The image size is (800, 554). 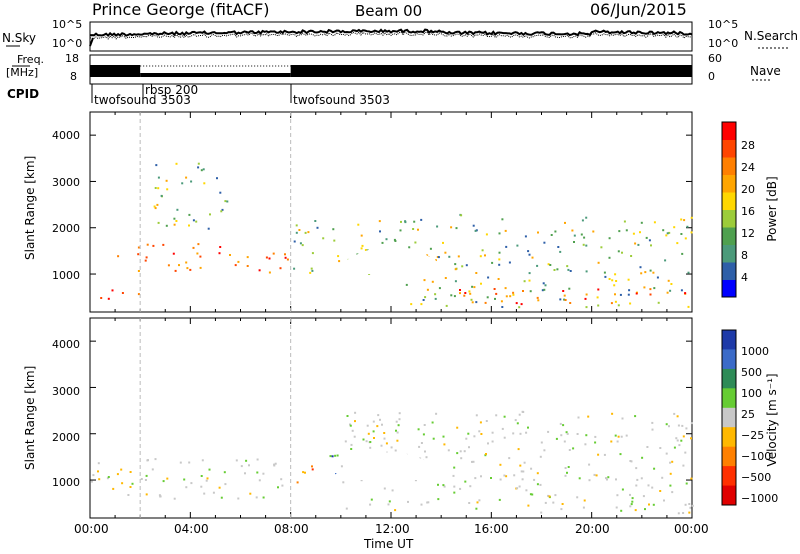 I want to click on power-cbar-tick-12: 12, so click(x=748, y=233).